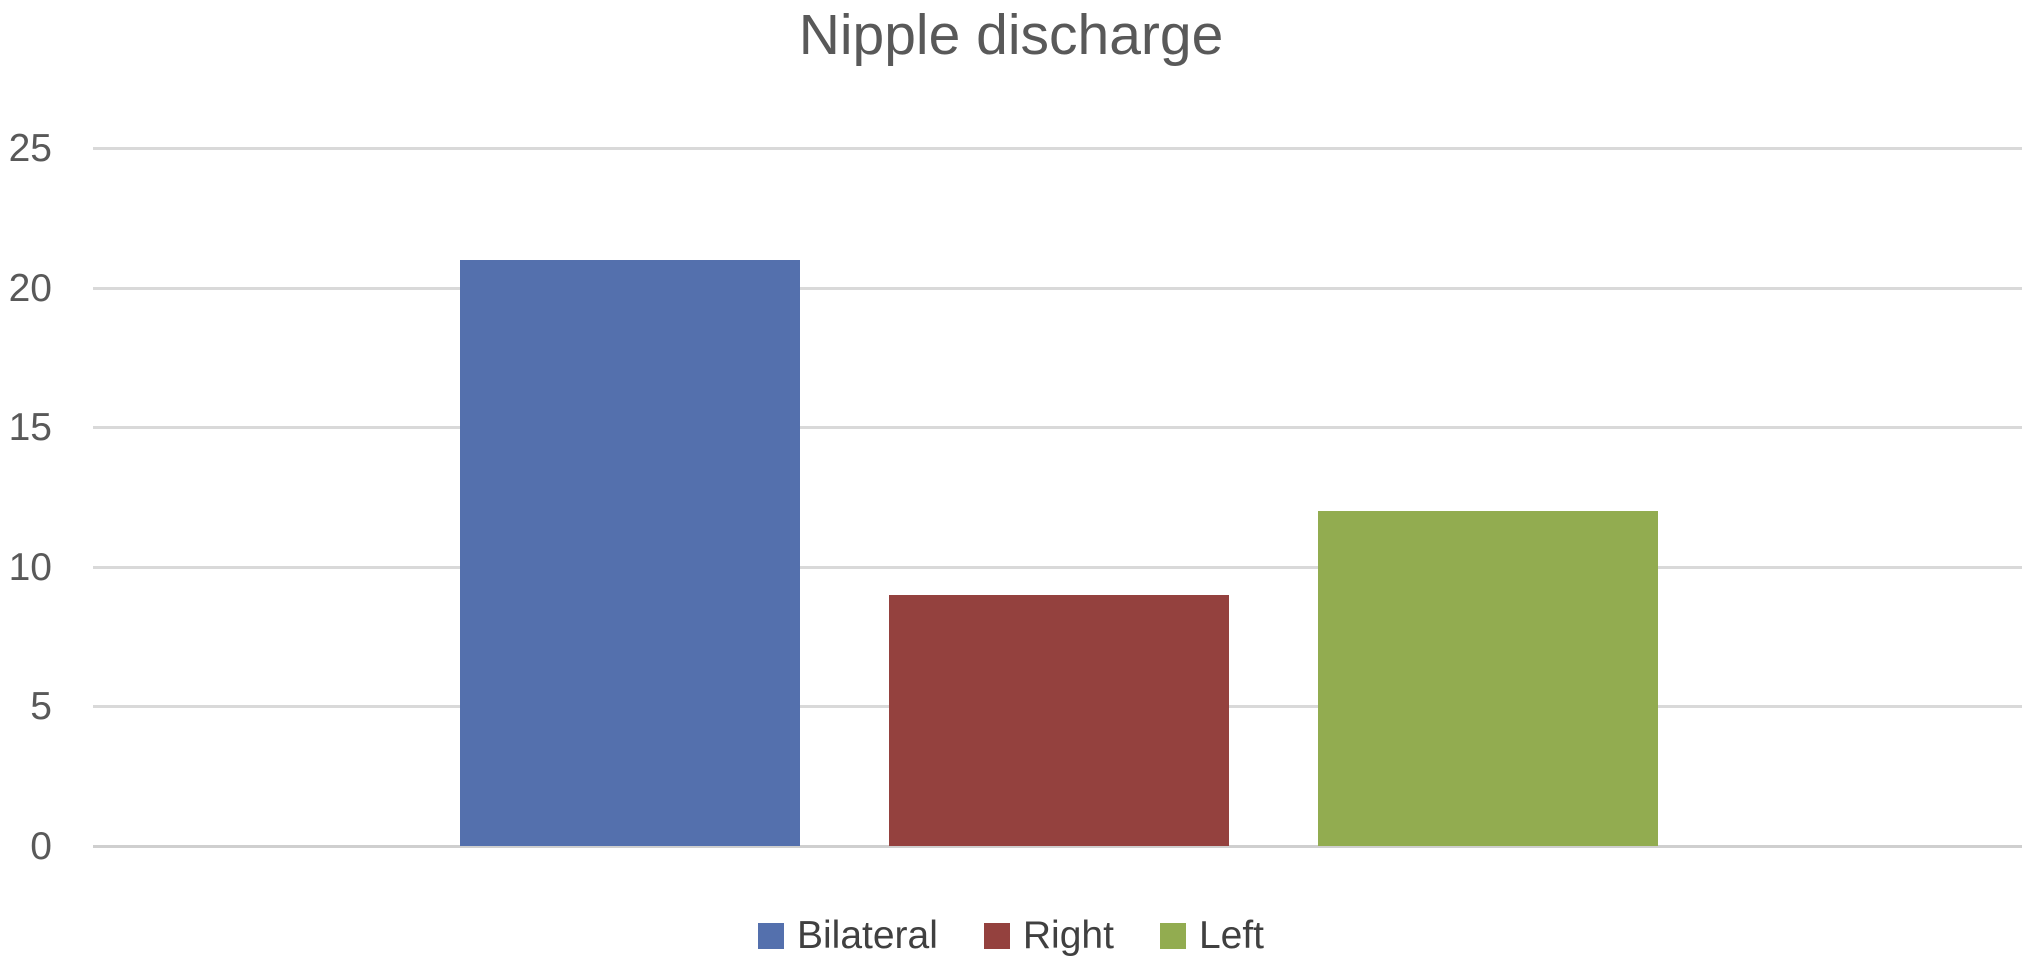  Describe the element at coordinates (1231, 935) in the screenshot. I see `legend-label: Left` at that location.